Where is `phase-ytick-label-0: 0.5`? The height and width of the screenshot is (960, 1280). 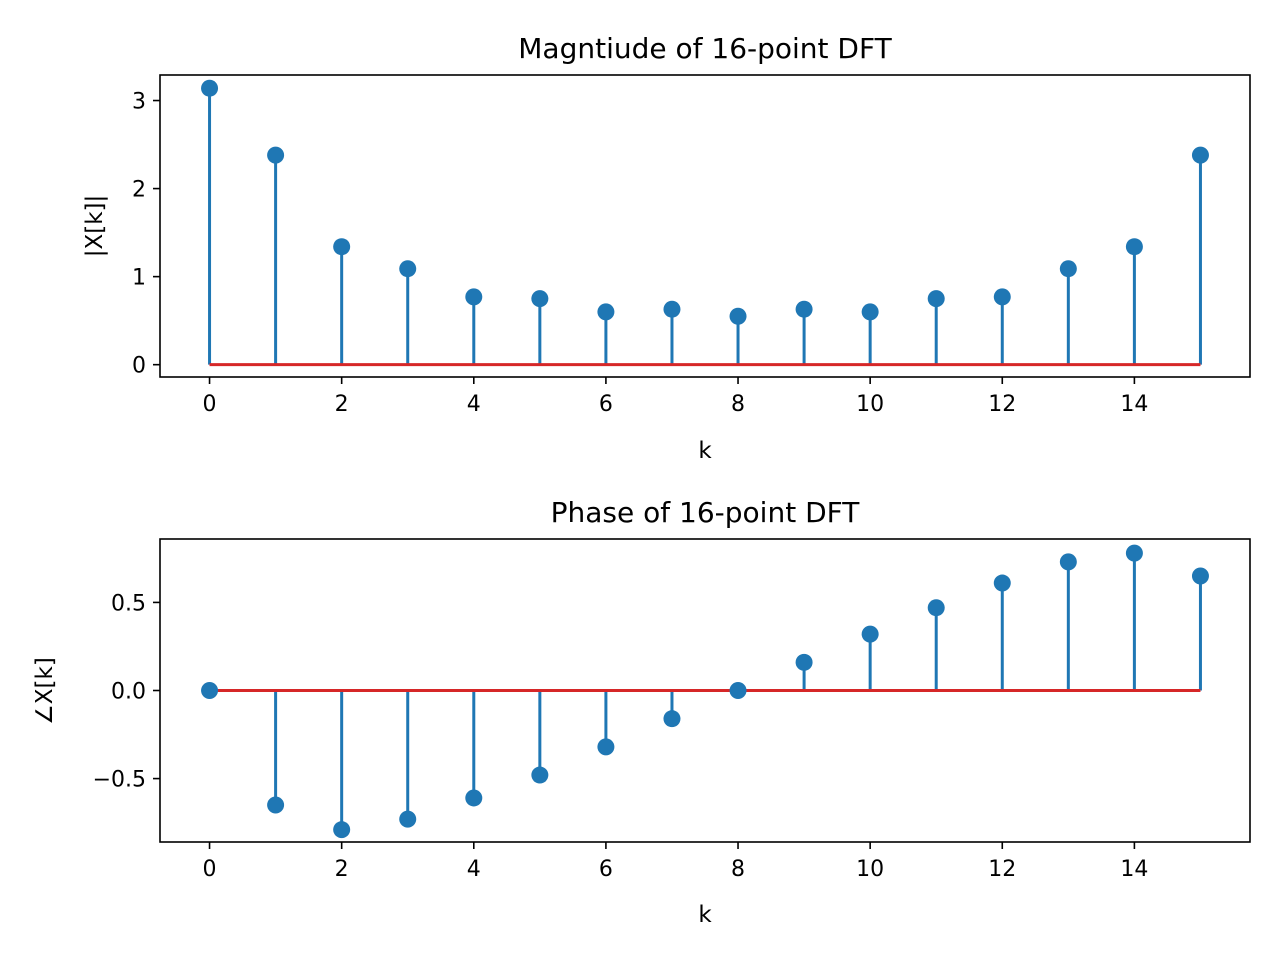 phase-ytick-label-0: 0.5 is located at coordinates (128, 603).